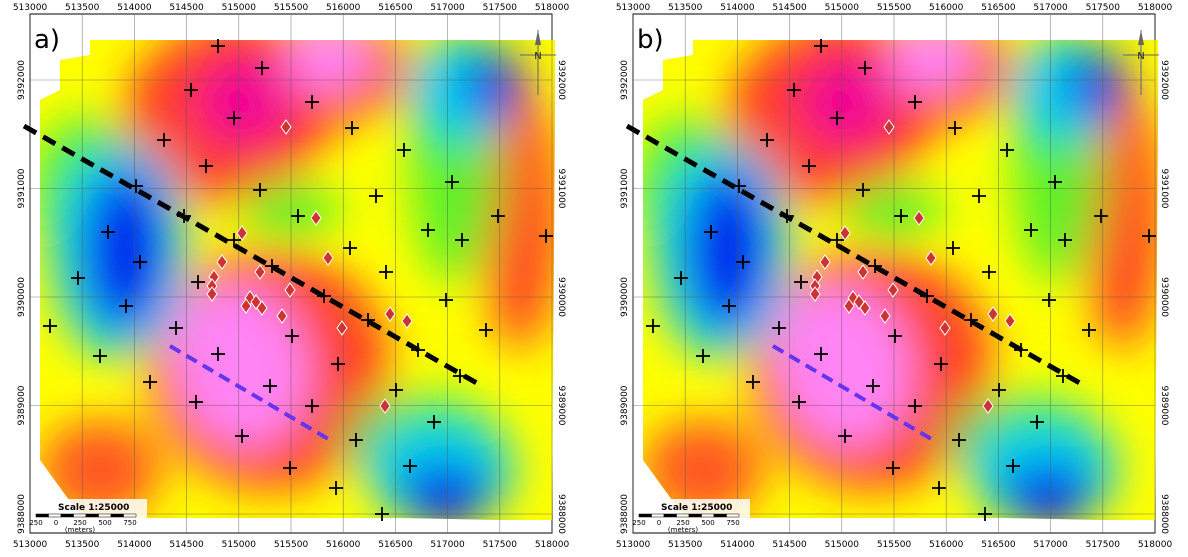 The image size is (1188, 557). What do you see at coordinates (1050, 545) in the screenshot?
I see `x-tick-label-bottom: 517000` at bounding box center [1050, 545].